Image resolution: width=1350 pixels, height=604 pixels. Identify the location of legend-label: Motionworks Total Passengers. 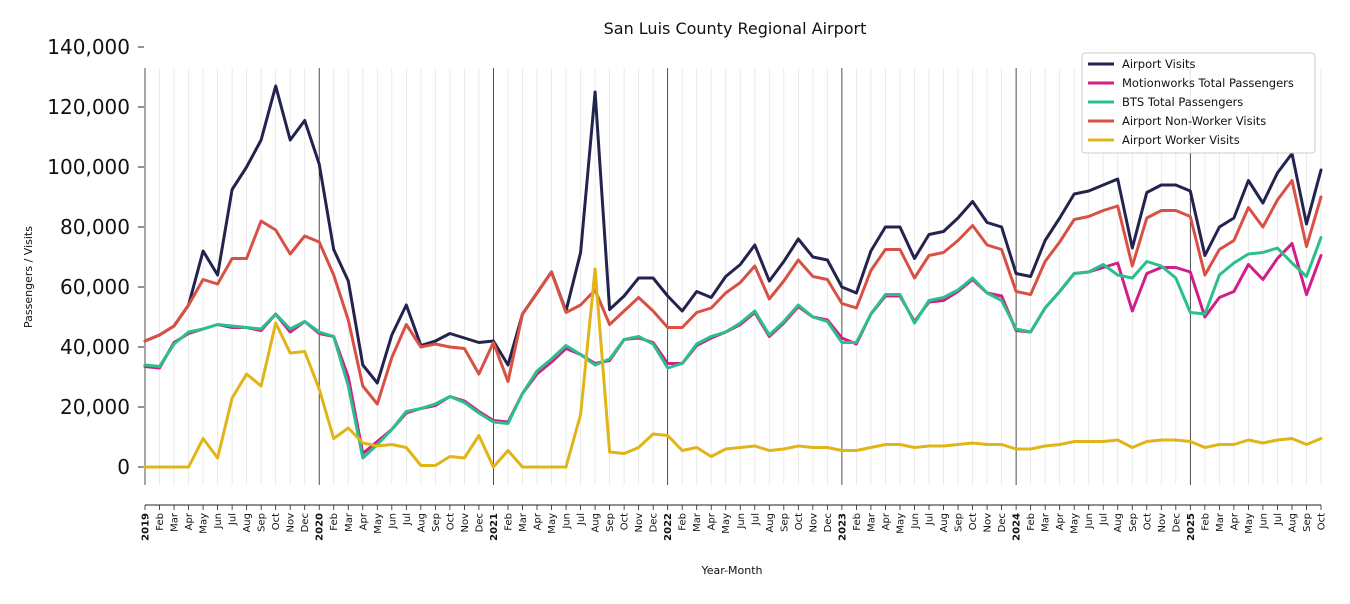
(1208, 83).